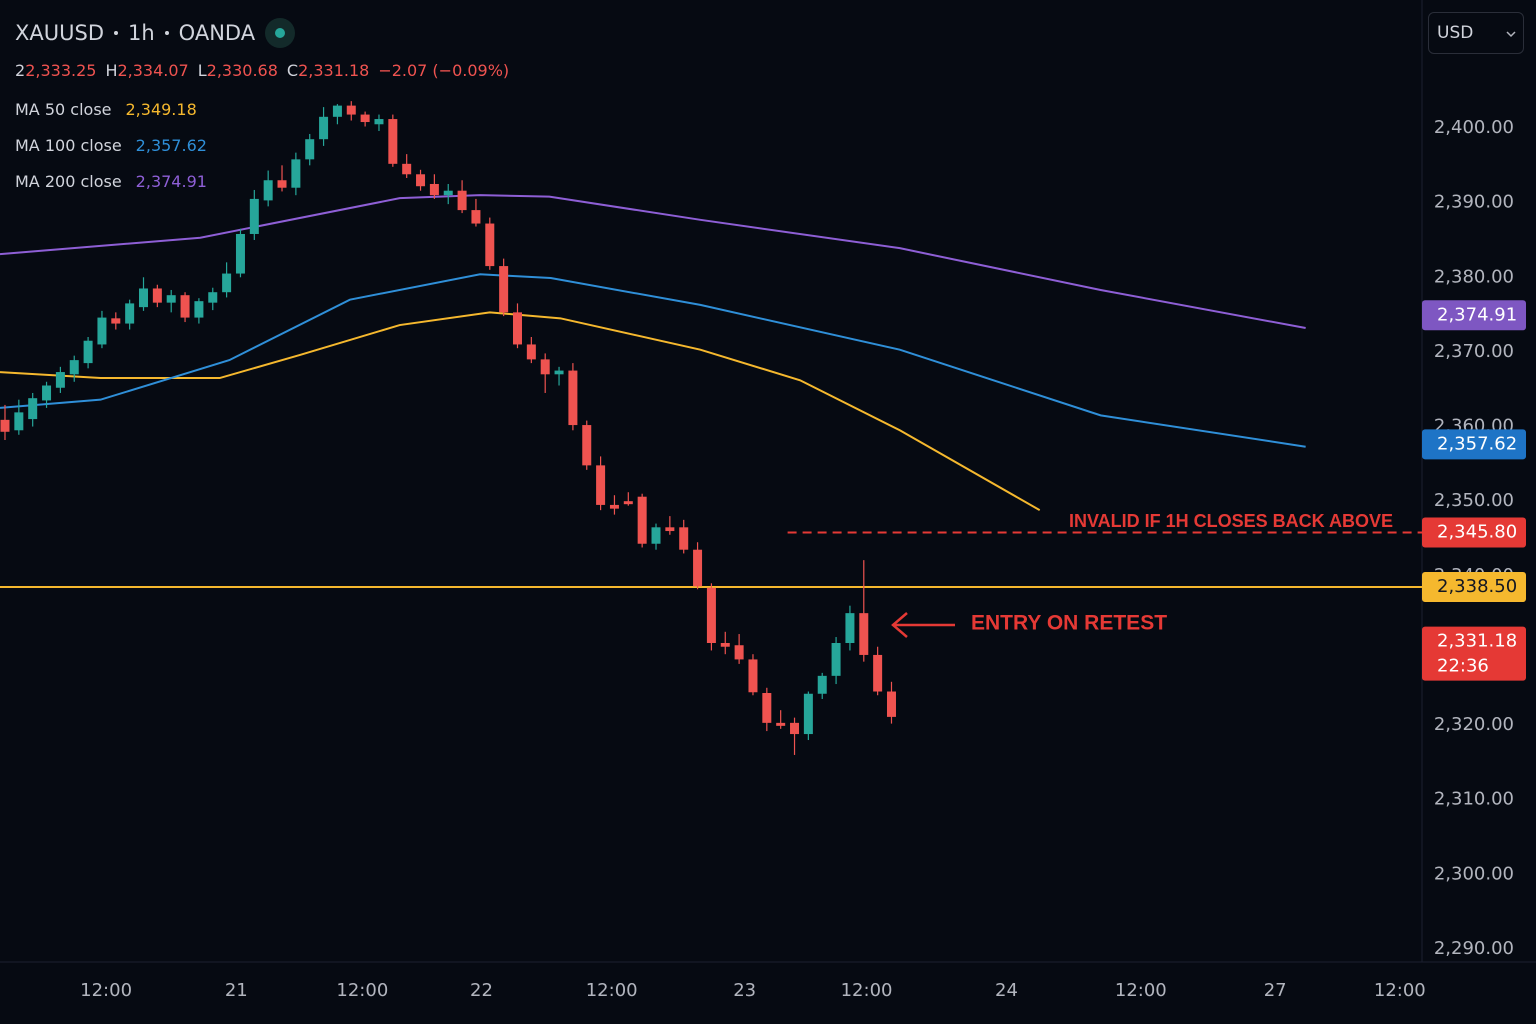  What do you see at coordinates (1474, 799) in the screenshot?
I see `y-tick-label: 2,310.00` at bounding box center [1474, 799].